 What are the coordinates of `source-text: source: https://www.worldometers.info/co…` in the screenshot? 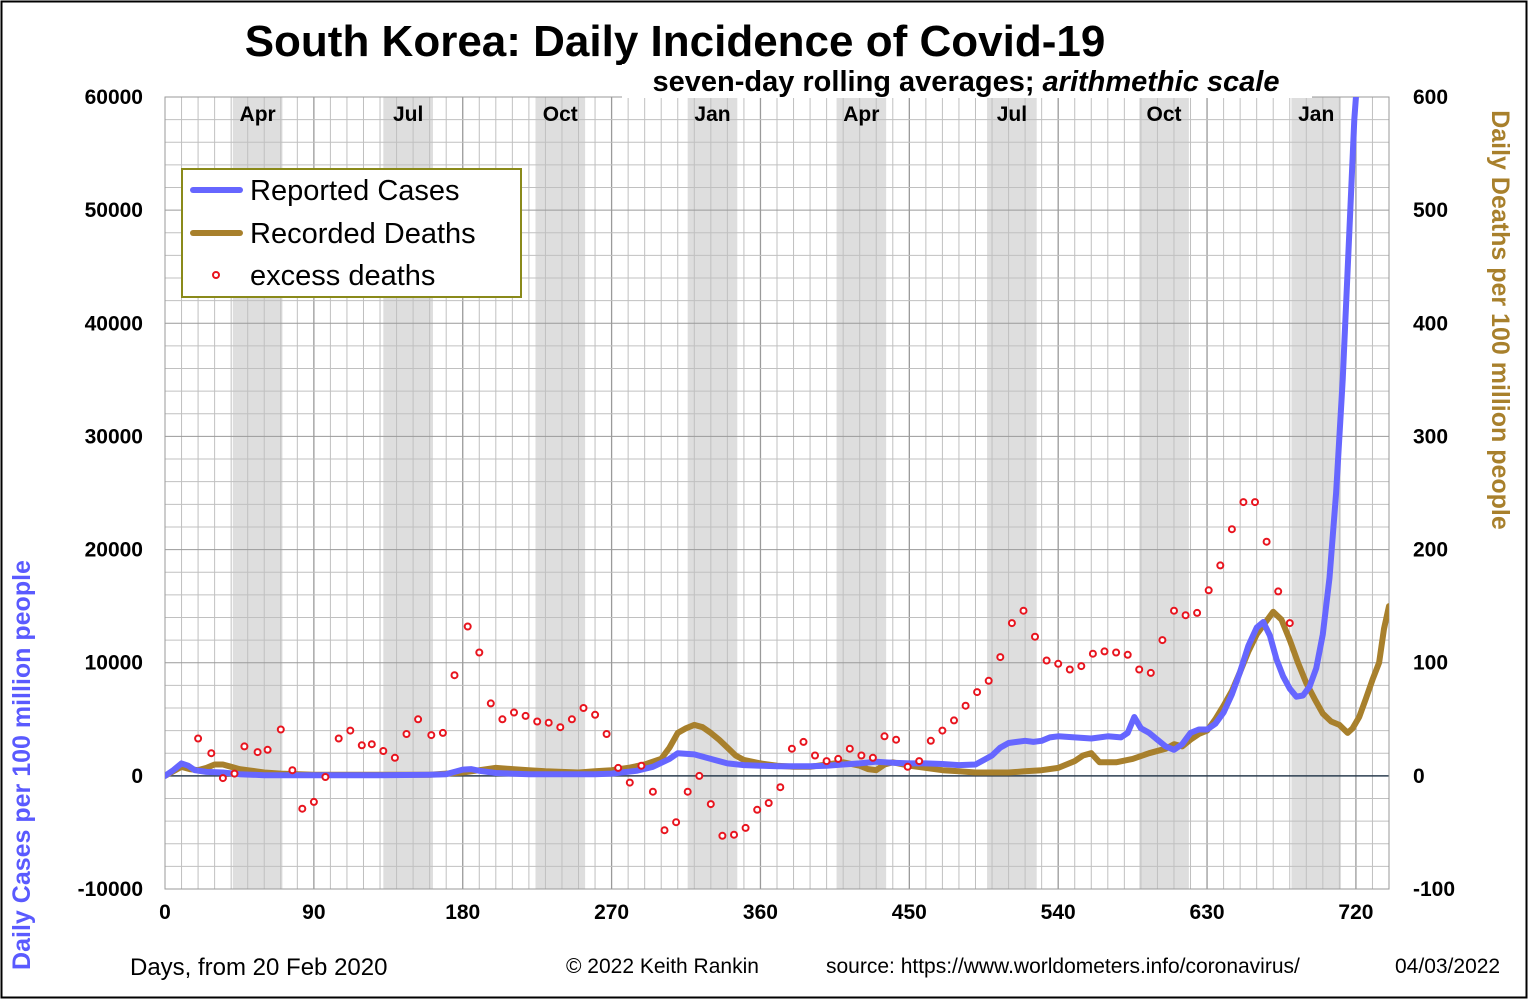 It's located at (1063, 966).